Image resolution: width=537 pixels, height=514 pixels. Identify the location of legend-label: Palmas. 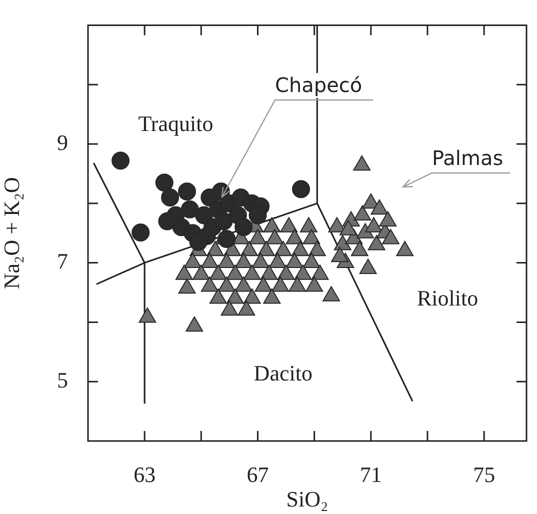
(468, 158).